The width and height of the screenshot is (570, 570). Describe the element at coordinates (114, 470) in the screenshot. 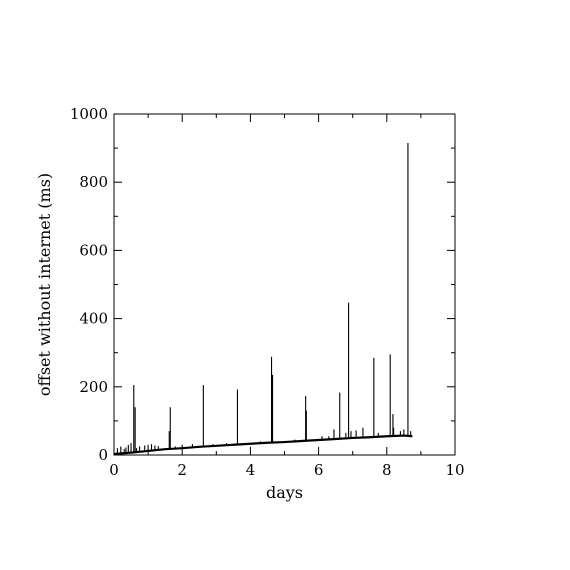

I see `x-tick-label: 0` at that location.